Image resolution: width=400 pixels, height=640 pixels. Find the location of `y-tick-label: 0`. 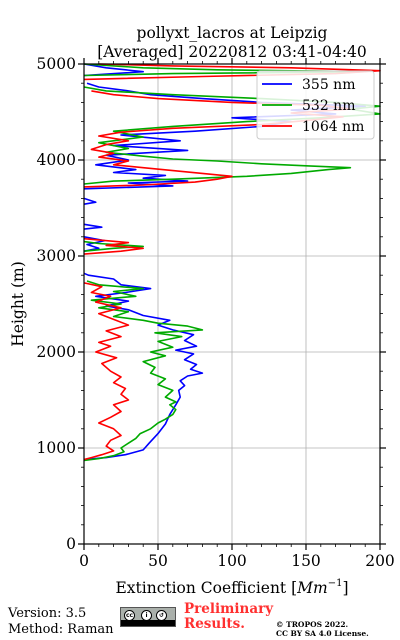

y-tick-label: 0 is located at coordinates (71, 544).